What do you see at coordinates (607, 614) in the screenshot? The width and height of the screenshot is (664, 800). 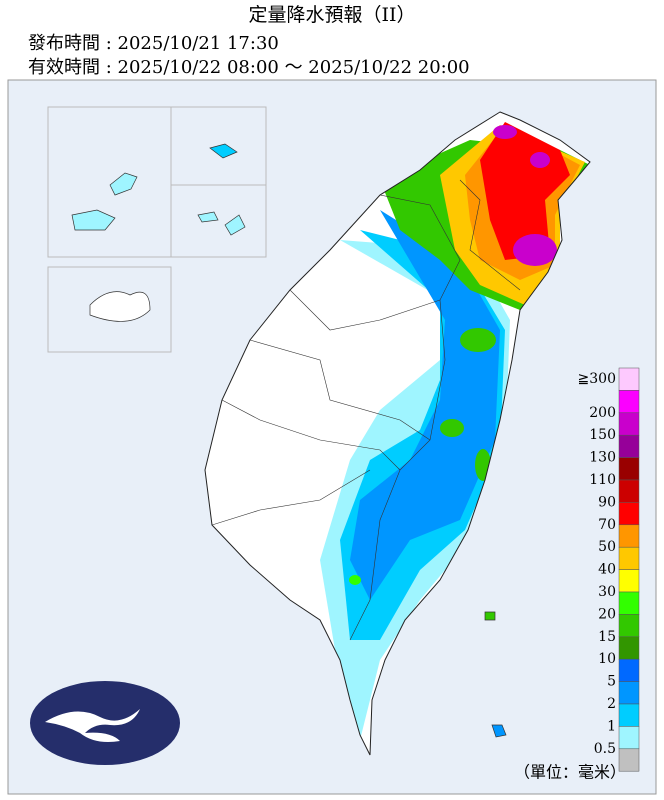 I see `legend-label: 20` at bounding box center [607, 614].